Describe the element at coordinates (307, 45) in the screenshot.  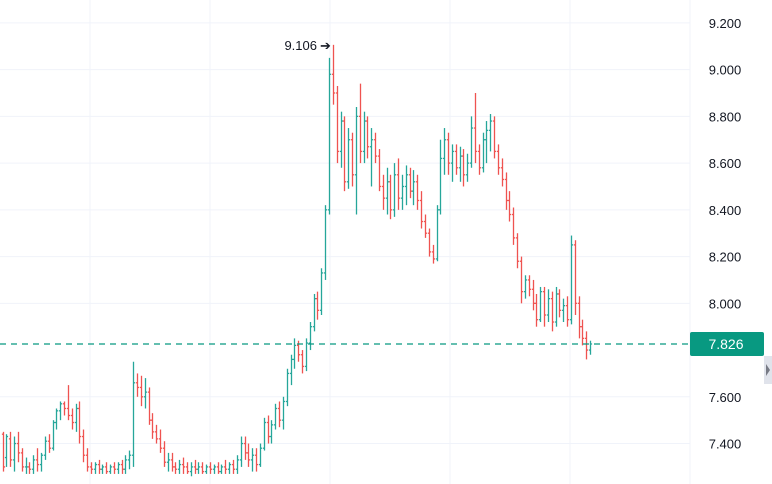
I see `peak-annotation: 9.106 ➔` at that location.